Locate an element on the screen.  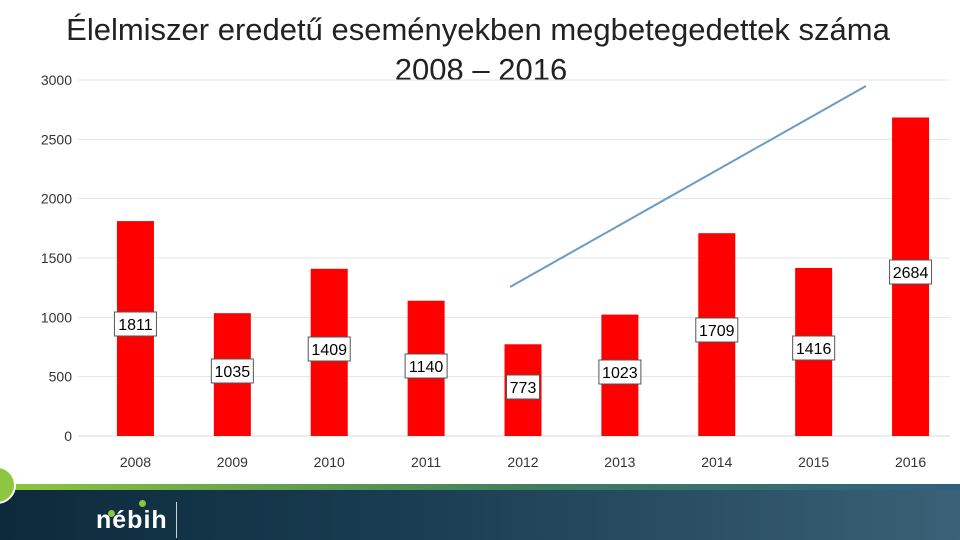
chart-subtitle: 2008 – 2016 is located at coordinates (481, 69).